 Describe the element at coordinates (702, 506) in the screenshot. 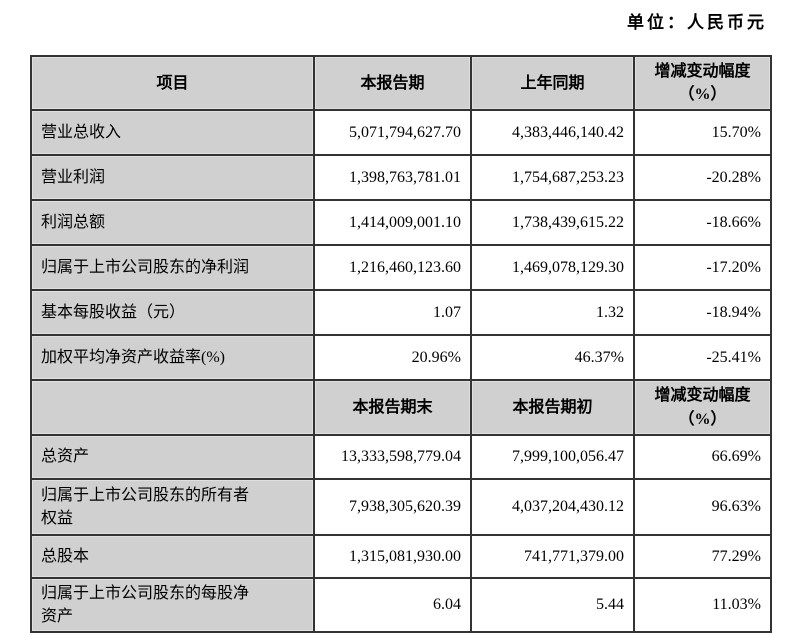

I see `value-change: 96.63%` at that location.